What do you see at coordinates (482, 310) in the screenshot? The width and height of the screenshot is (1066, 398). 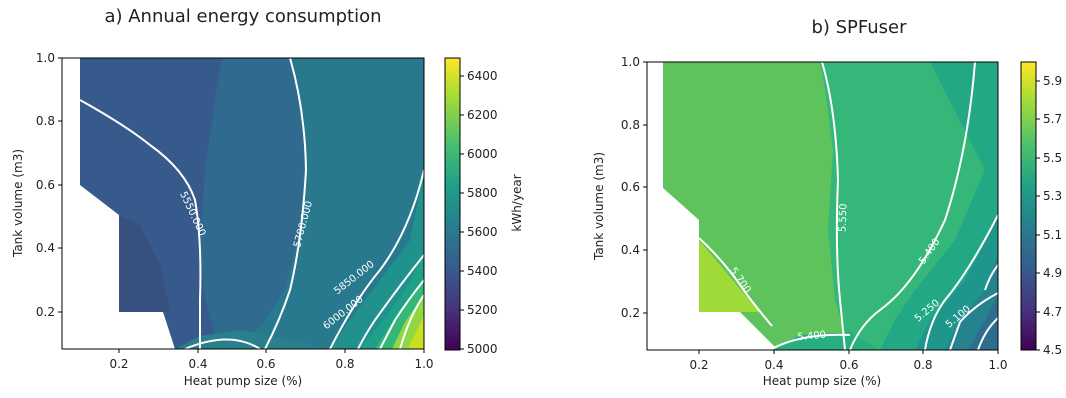 I see `panel-a-colorbar-tick-label: 5200` at bounding box center [482, 310].